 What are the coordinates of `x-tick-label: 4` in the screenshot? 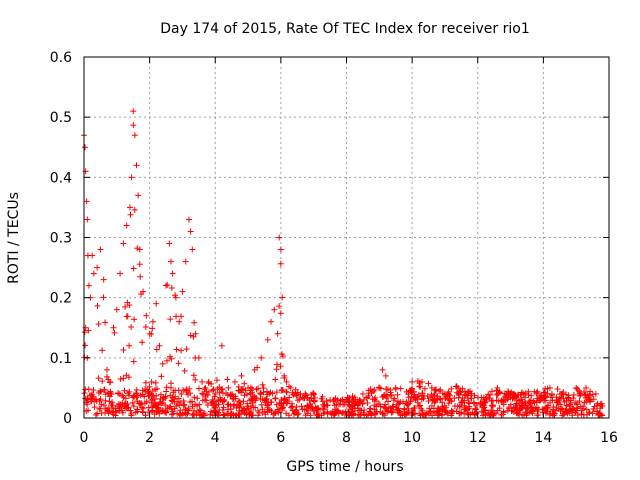 It's located at (215, 438).